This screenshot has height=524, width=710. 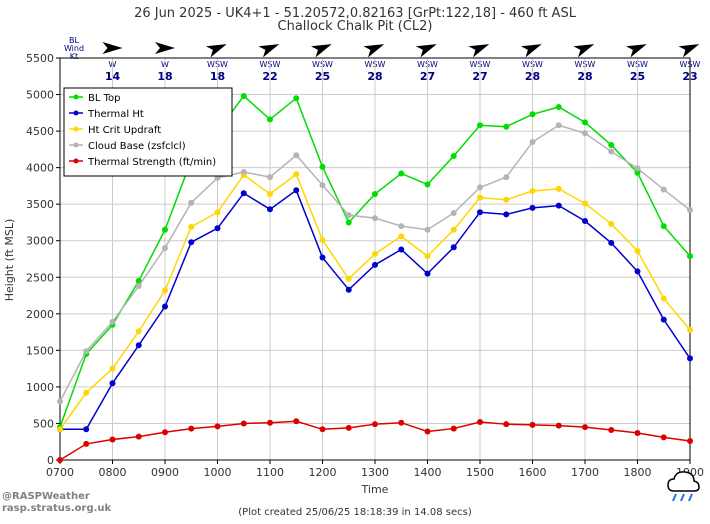 I want to click on y-tick-label: 4000, so click(x=40, y=168).